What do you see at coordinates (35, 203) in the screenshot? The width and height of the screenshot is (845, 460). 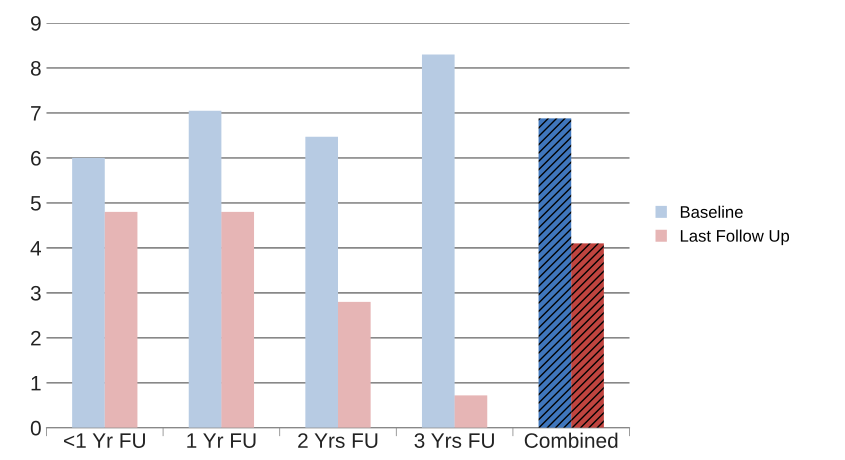 I see `y-tick-label: 5` at bounding box center [35, 203].